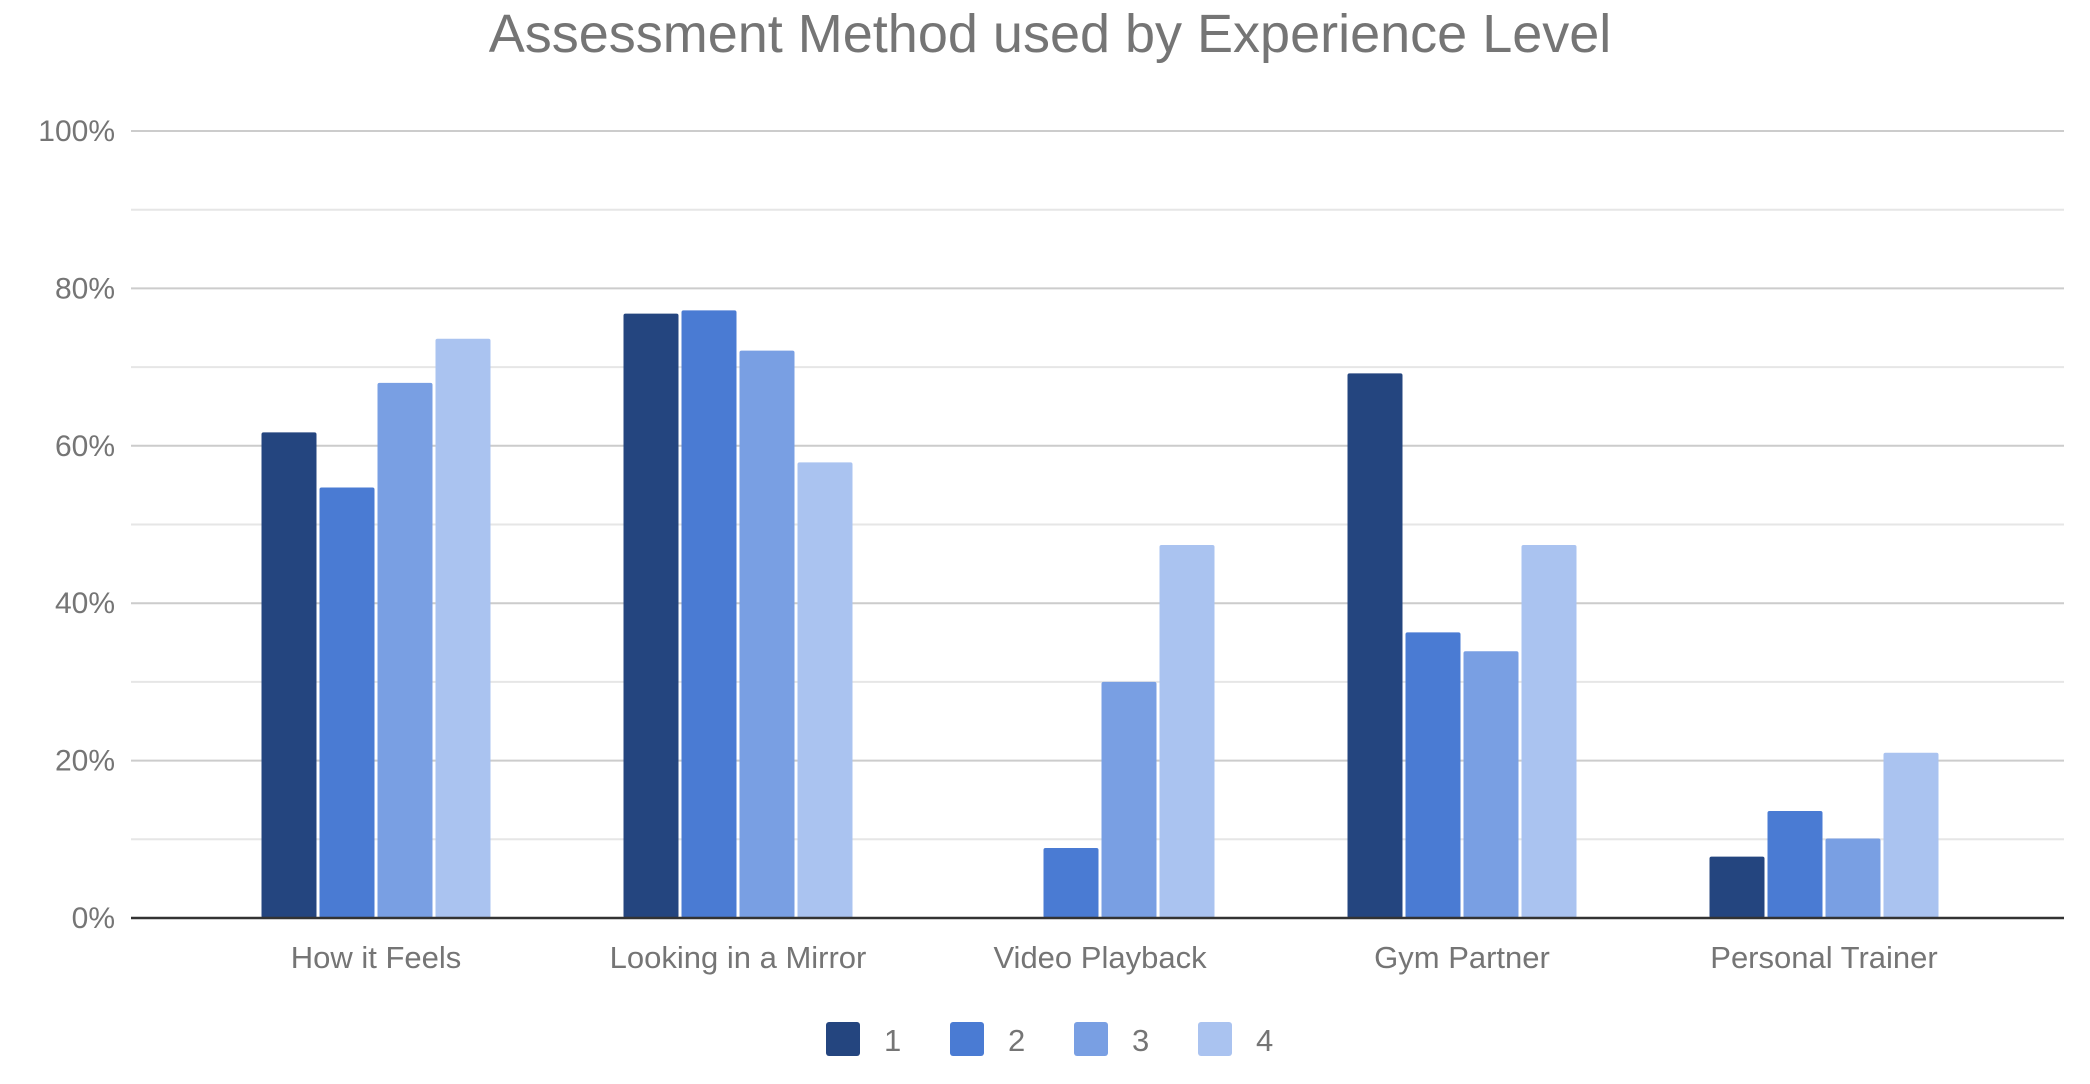 The image size is (2090, 1084). Describe the element at coordinates (1049, 1040) in the screenshot. I see `legend: 1 2 3 4` at that location.